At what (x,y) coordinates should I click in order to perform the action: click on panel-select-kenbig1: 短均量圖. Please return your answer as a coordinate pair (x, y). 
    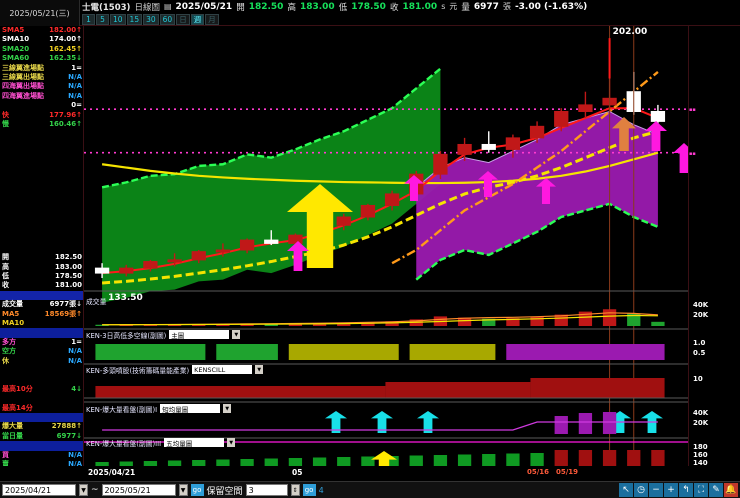
    Looking at the image, I should click on (190, 409).